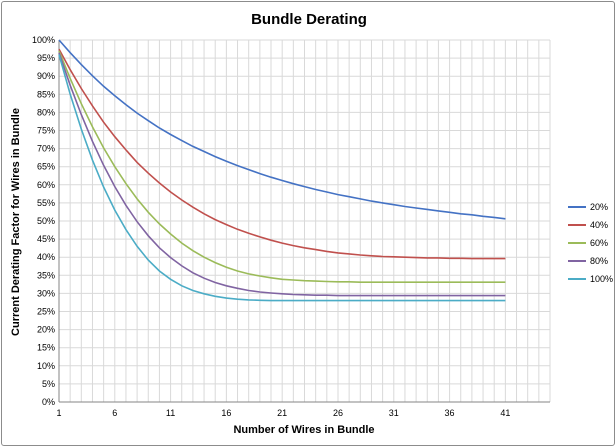 This screenshot has width=616, height=448. I want to click on x-tick-label: 31, so click(394, 413).